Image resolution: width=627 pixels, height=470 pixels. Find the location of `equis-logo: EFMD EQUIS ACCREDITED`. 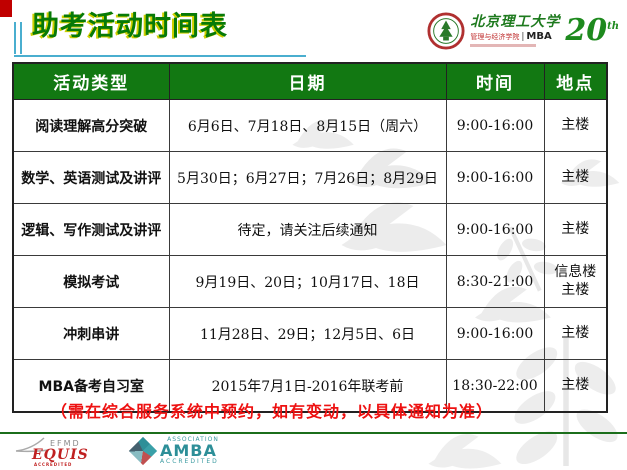

equis-logo: EFMD EQUIS ACCREDITED is located at coordinates (62, 452).